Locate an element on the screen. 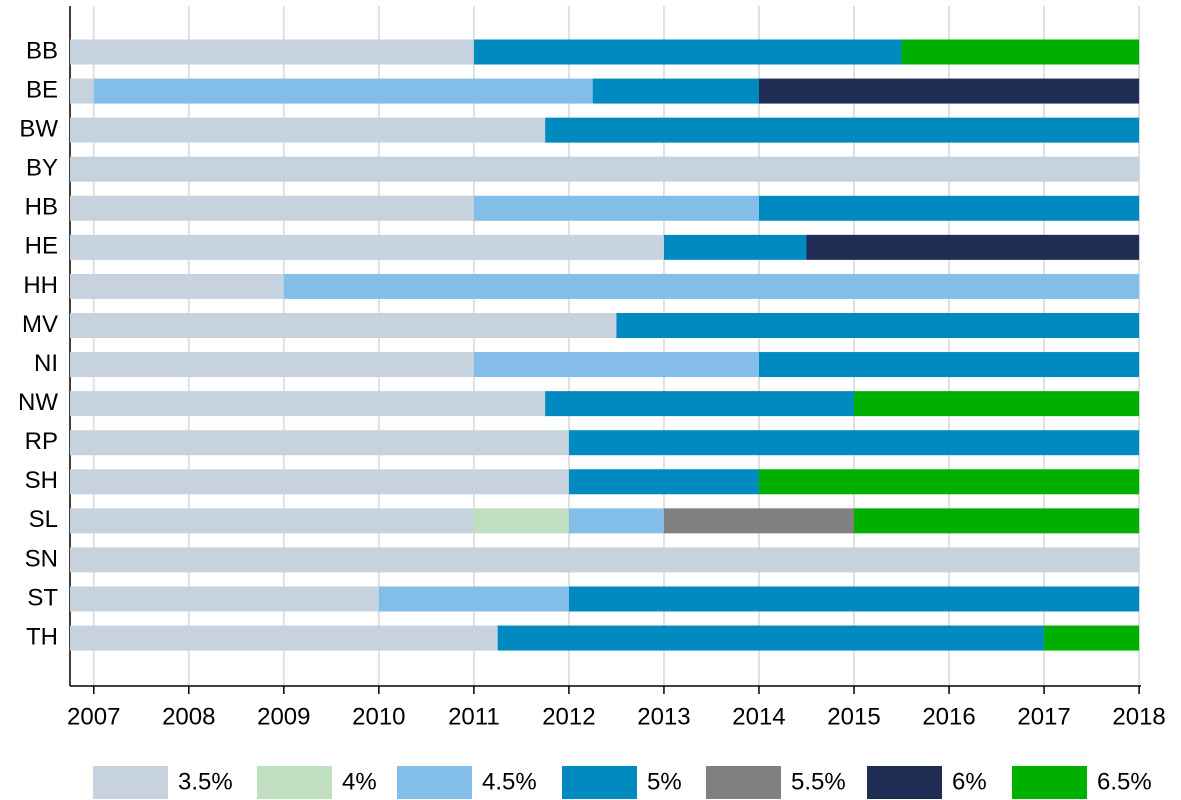 The image size is (1181, 800). legend-label: 6.5% is located at coordinates (1124, 781).